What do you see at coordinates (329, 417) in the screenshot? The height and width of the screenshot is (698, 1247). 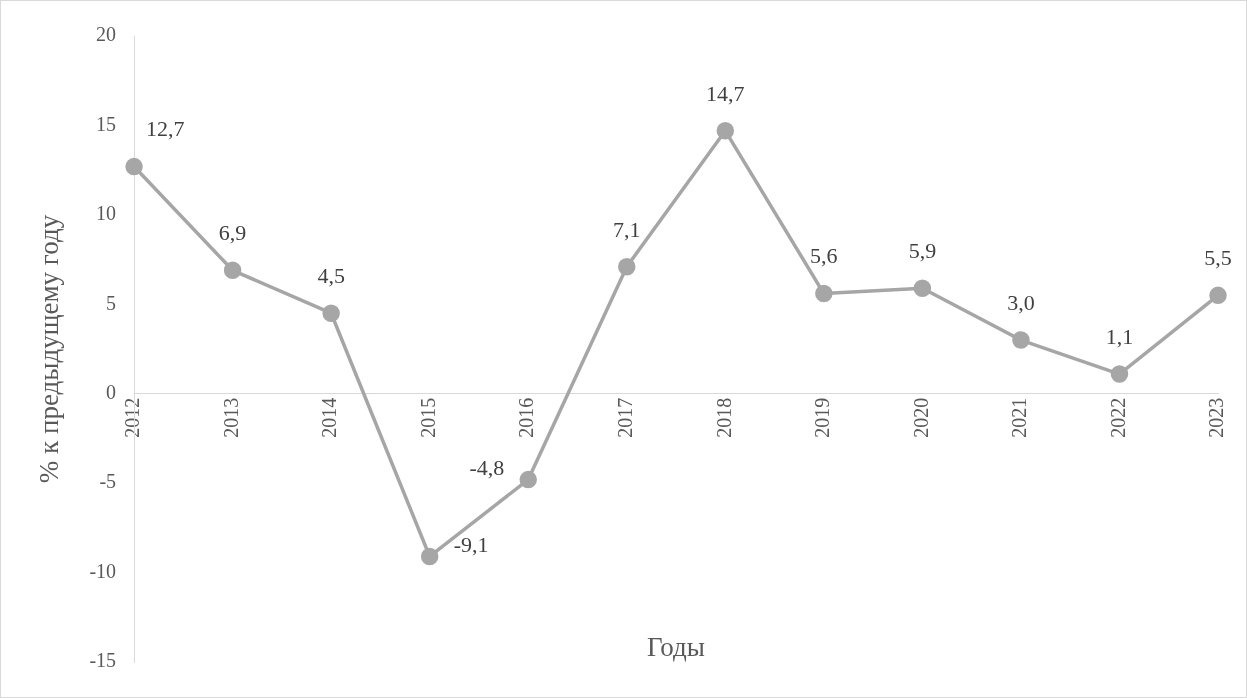 I see `x-tick-label: 2014` at bounding box center [329, 417].